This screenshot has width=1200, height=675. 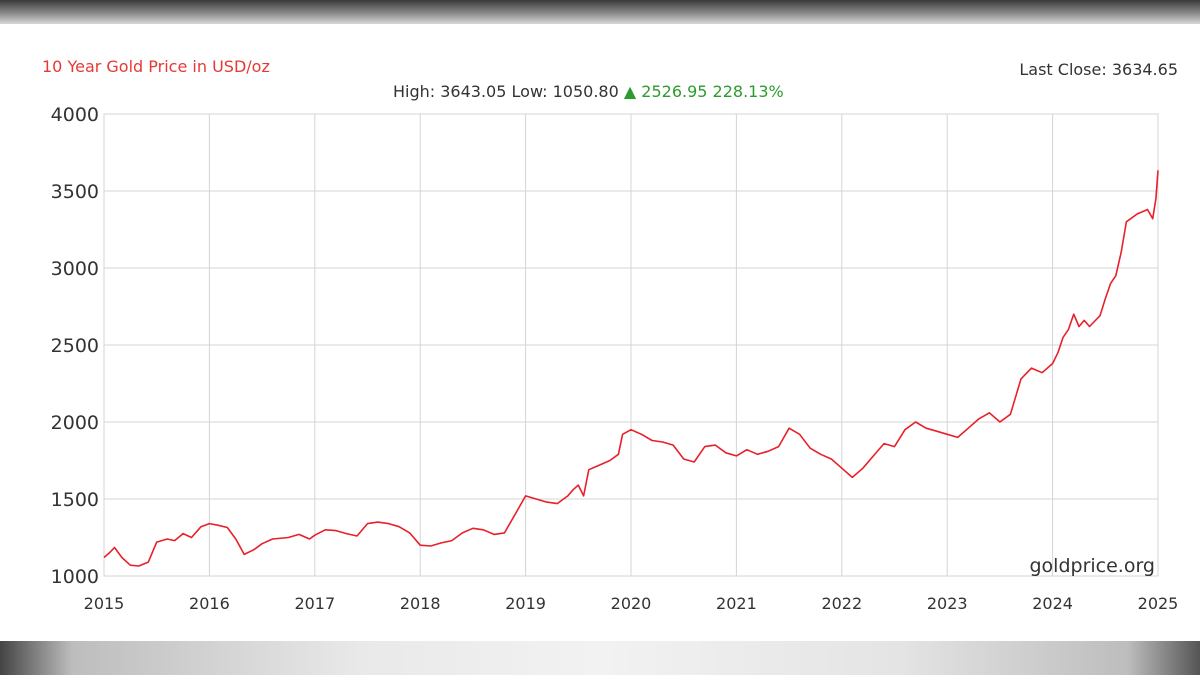 I want to click on x-tick-label: 2023, so click(x=947, y=603).